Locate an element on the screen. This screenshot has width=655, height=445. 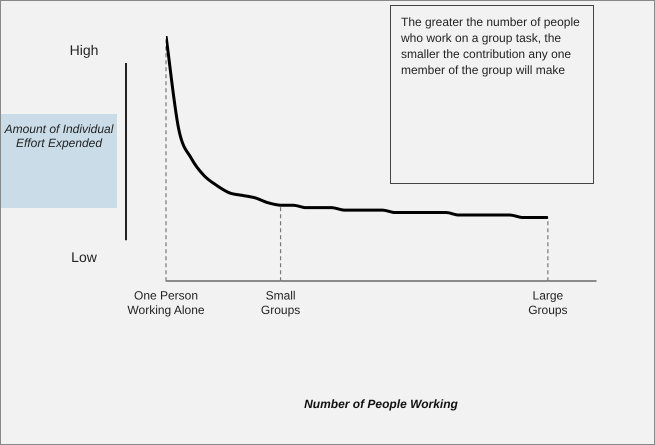
x-tick-label: Large Groups is located at coordinates (548, 303).